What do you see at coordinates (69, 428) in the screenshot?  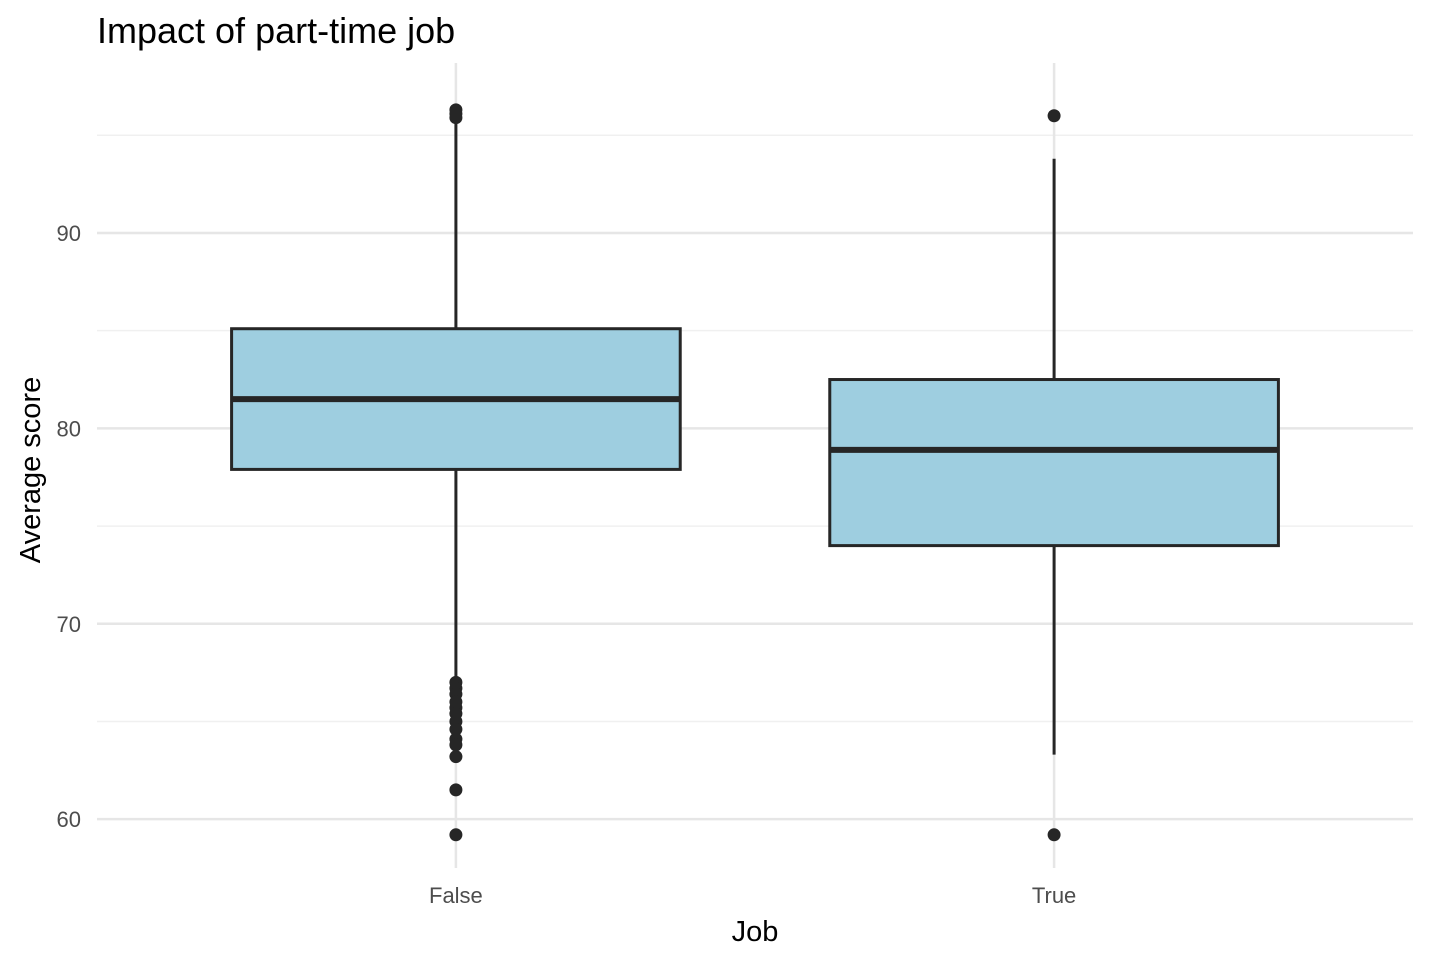 I see `y-tick-label: 80` at bounding box center [69, 428].